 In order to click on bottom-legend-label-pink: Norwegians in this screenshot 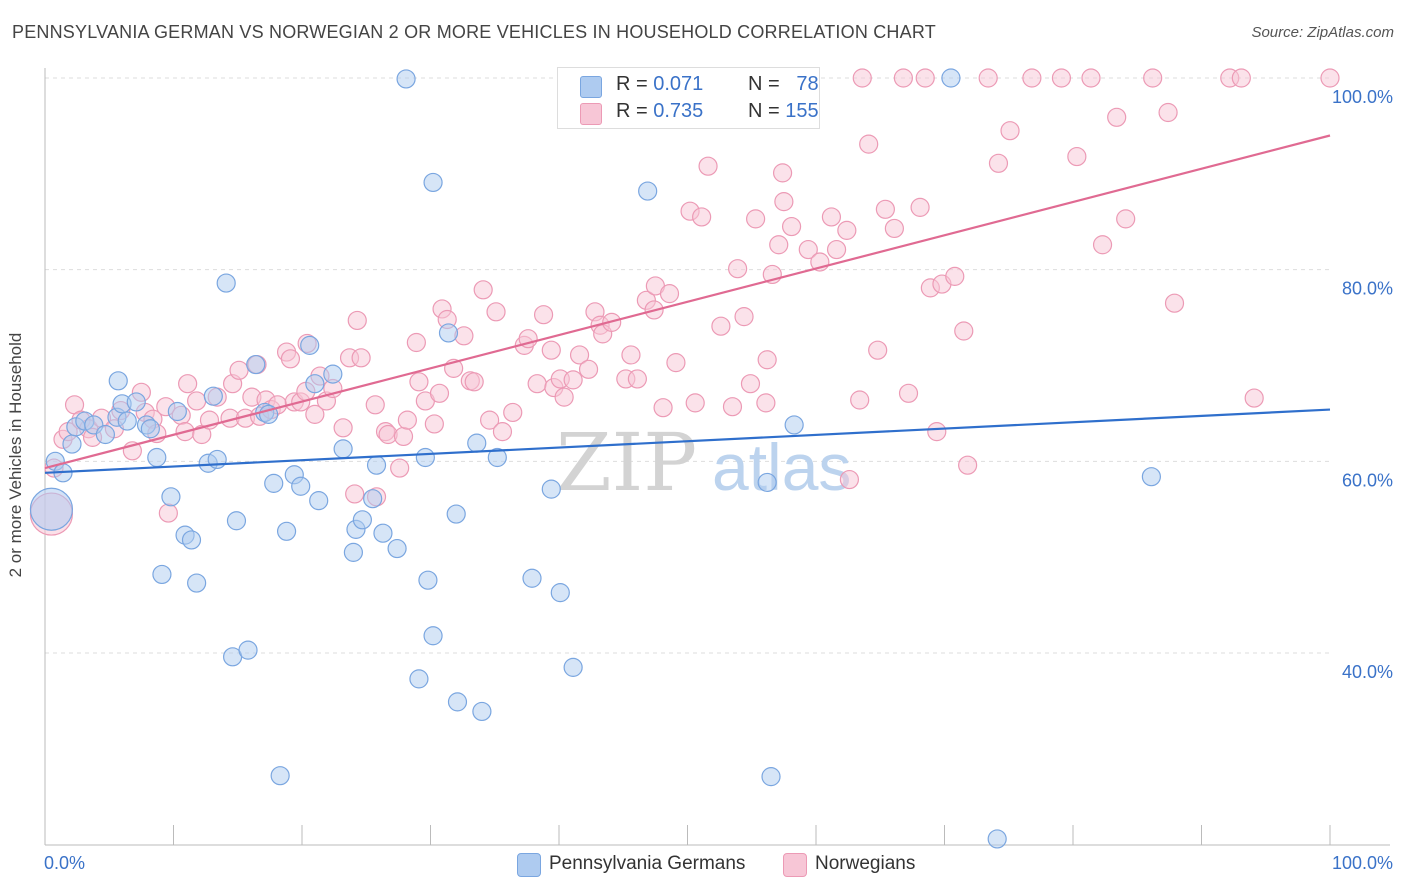, I will do `click(865, 863)`.